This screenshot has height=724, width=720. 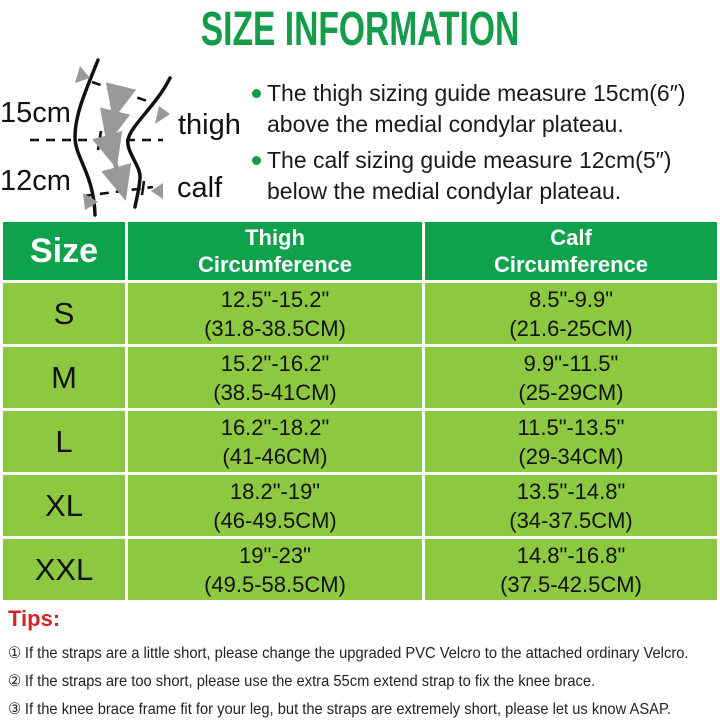 I want to click on measurement-arrows, so click(x=114, y=141).